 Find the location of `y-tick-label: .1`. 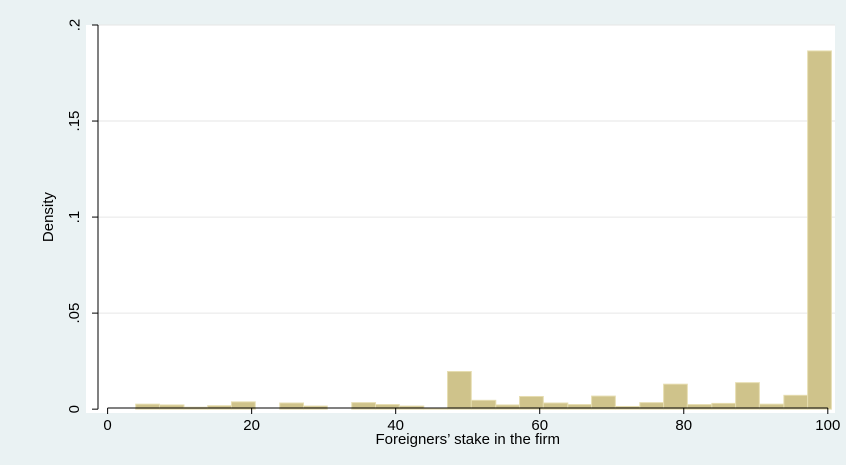

y-tick-label: .1 is located at coordinates (74, 217).